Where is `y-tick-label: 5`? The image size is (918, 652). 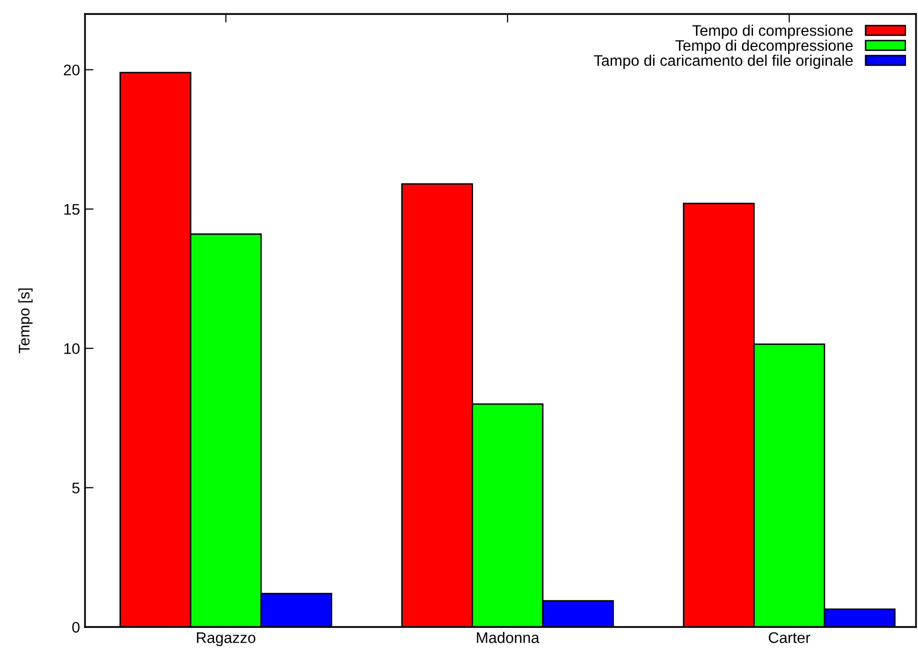 y-tick-label: 5 is located at coordinates (76, 488).